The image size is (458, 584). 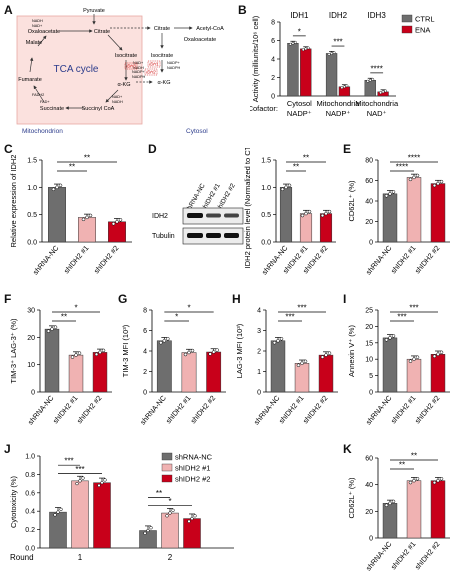 I want to click on y-tick-label: 20, so click(x=369, y=327).